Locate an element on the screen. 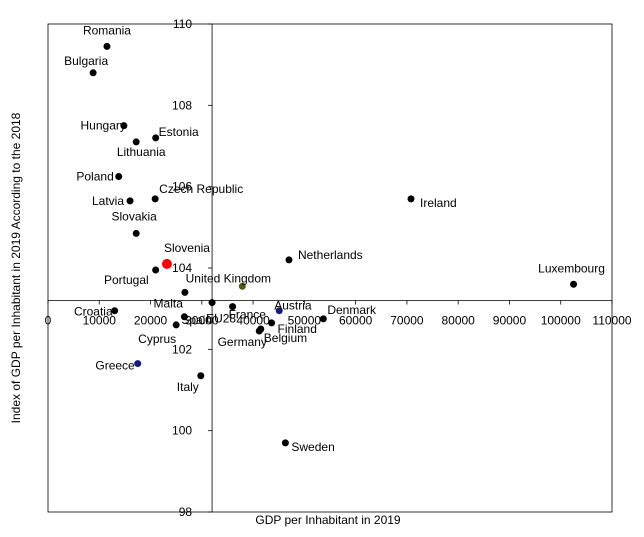 This screenshot has height=537, width=644. point-denmark is located at coordinates (323, 319).